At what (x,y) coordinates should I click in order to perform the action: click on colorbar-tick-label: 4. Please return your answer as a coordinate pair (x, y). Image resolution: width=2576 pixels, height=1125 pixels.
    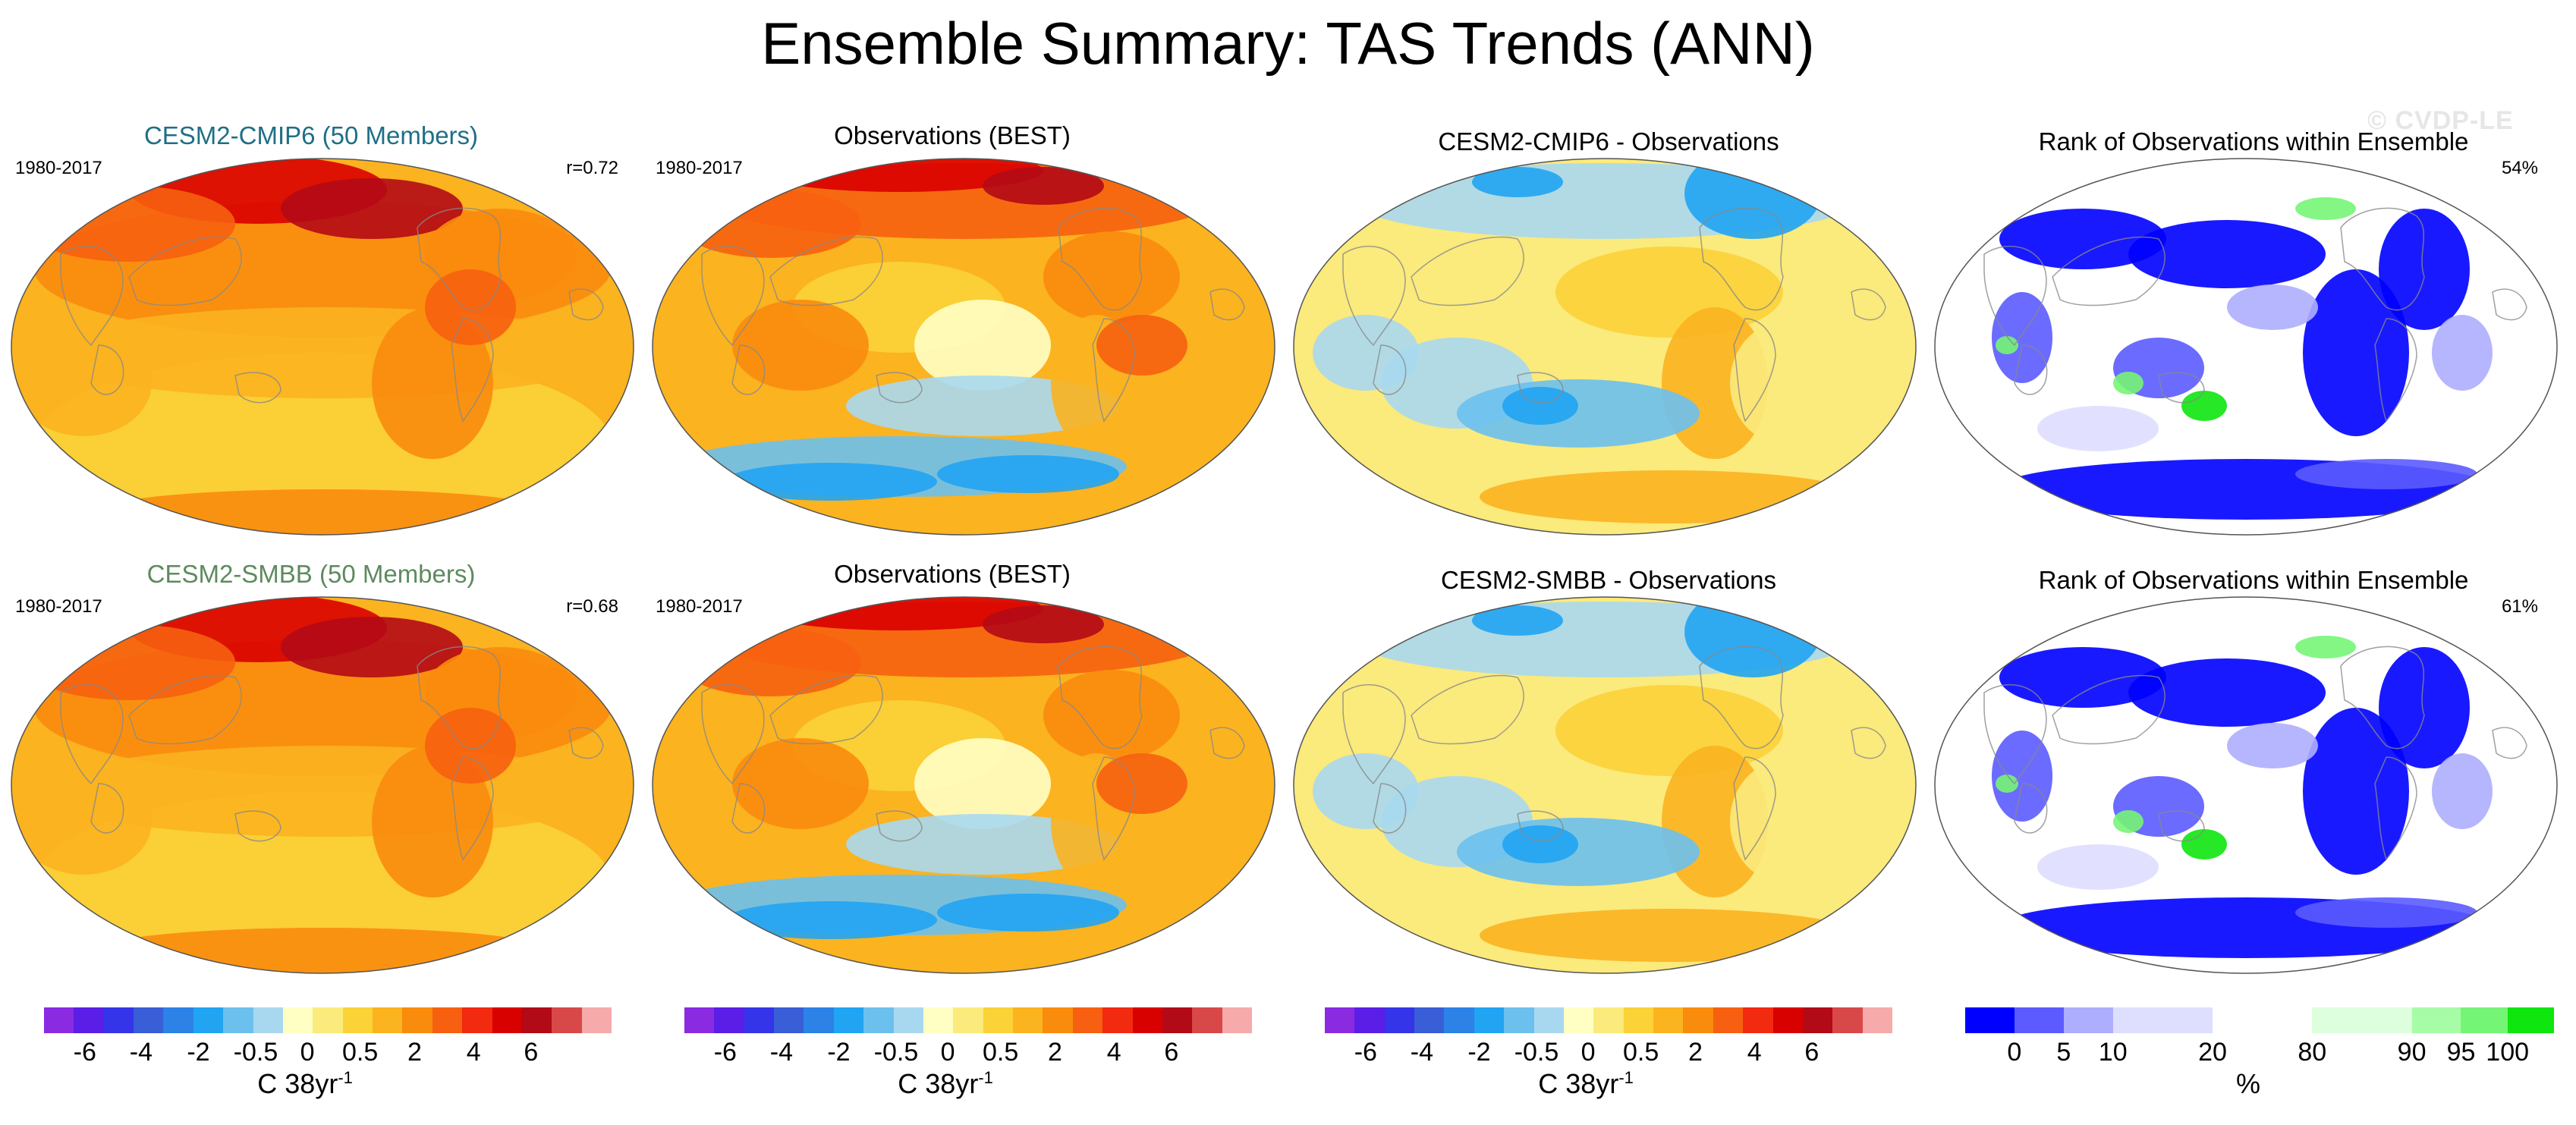
    Looking at the image, I should click on (473, 1052).